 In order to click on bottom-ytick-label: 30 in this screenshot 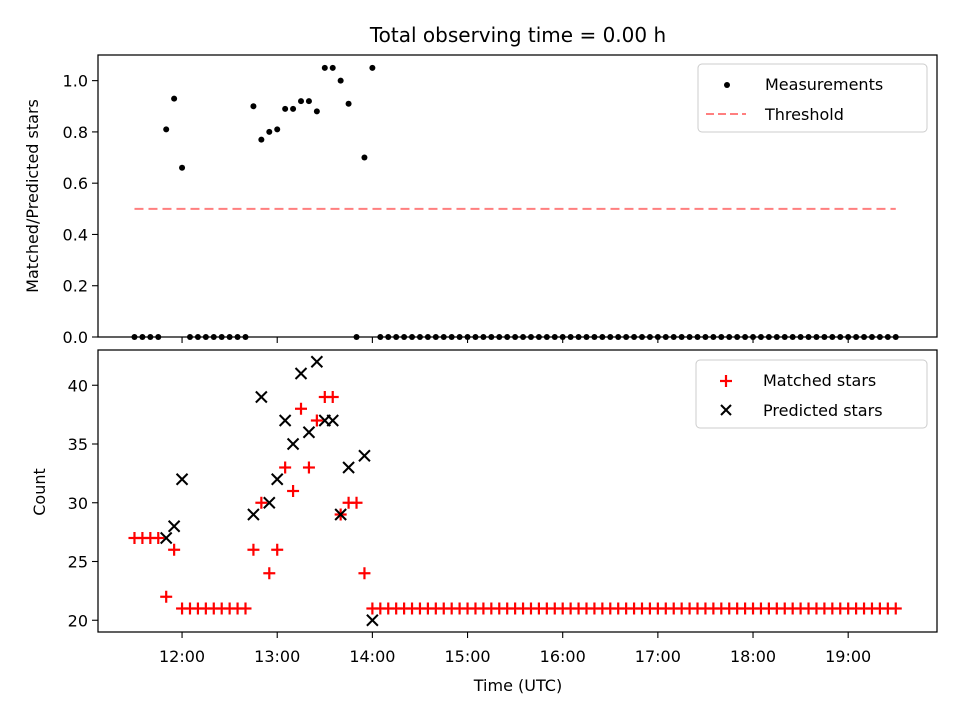, I will do `click(78, 503)`.